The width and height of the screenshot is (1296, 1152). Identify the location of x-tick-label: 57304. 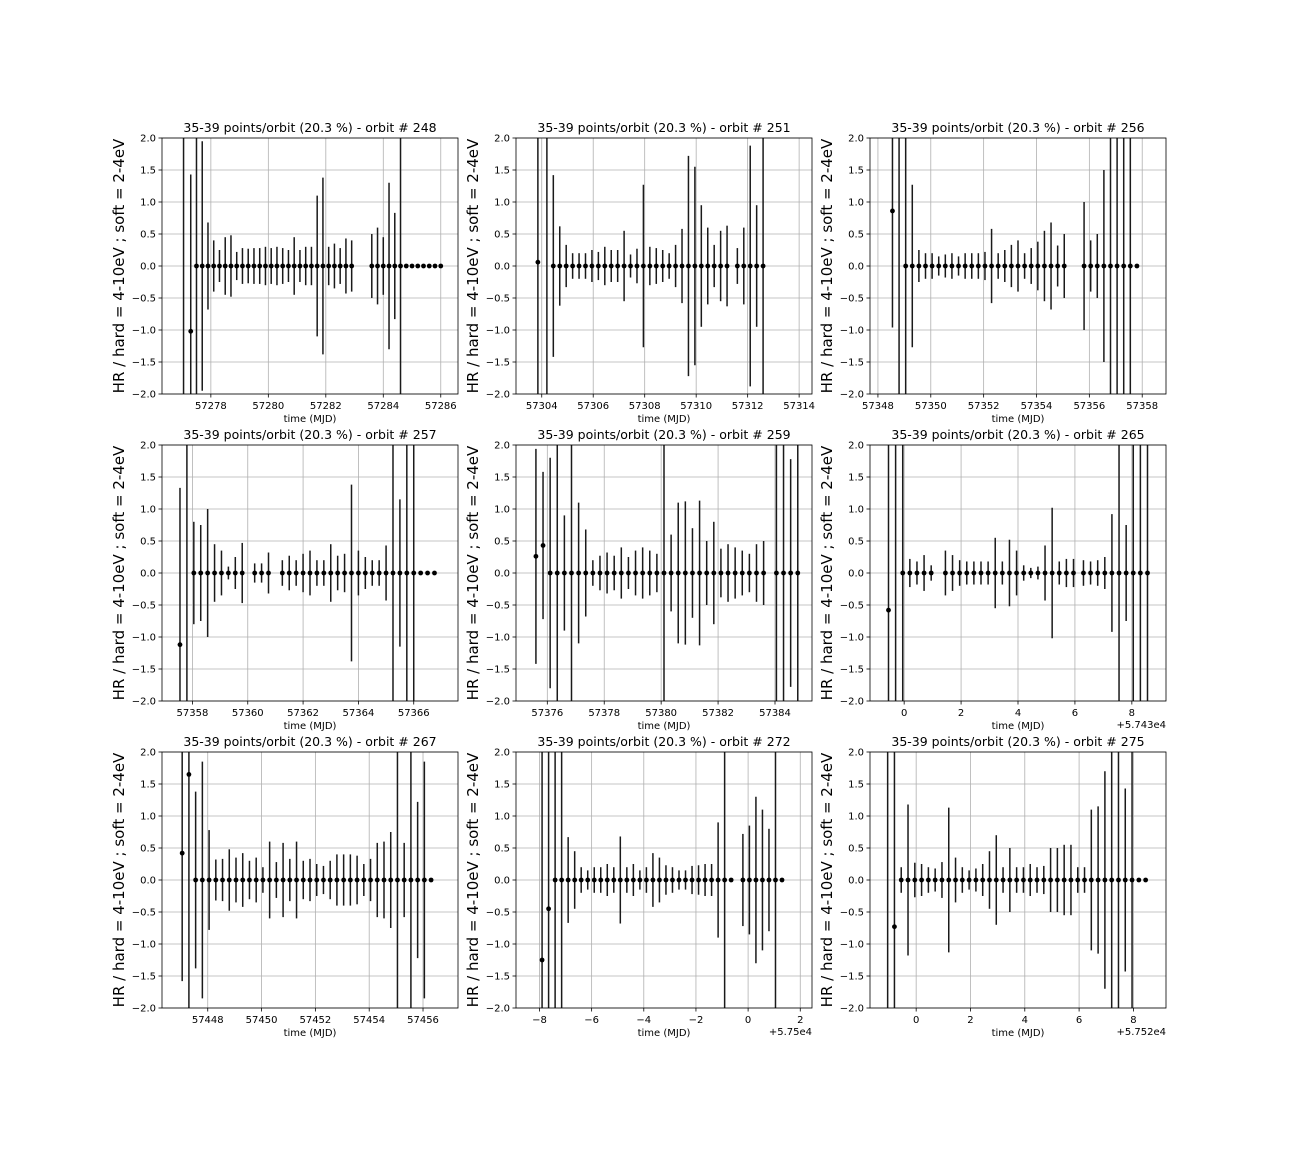
(542, 406).